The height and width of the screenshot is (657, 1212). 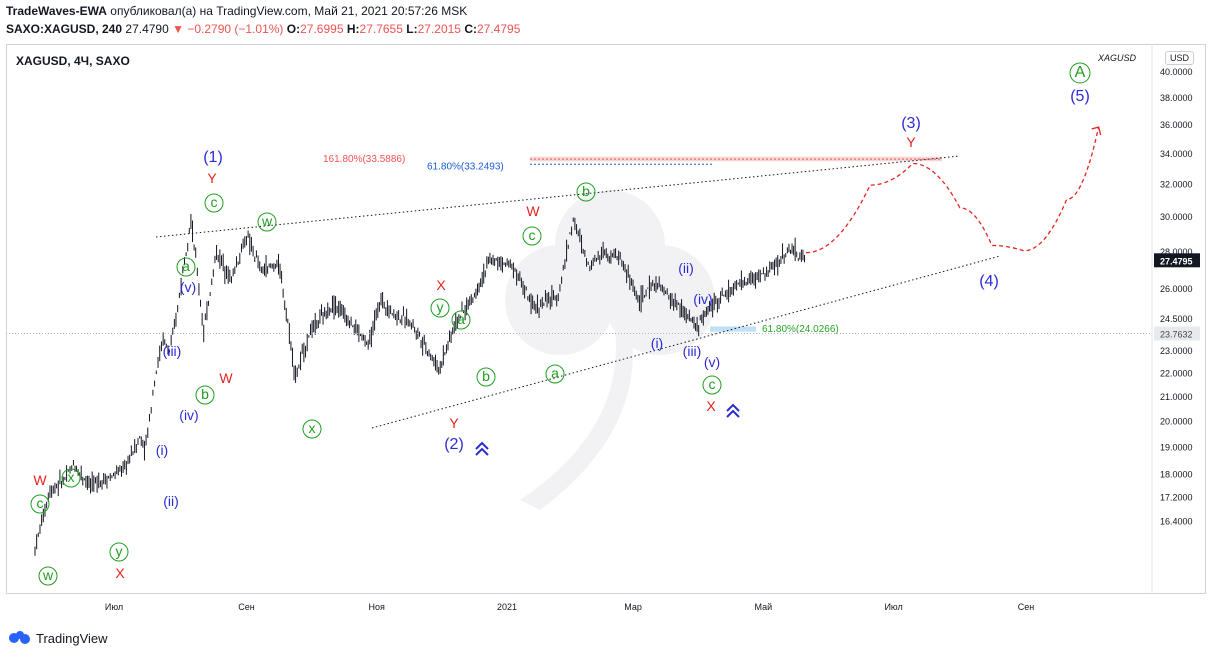 What do you see at coordinates (364, 159) in the screenshot?
I see `fib-label-red: 161.80%(33.5886)` at bounding box center [364, 159].